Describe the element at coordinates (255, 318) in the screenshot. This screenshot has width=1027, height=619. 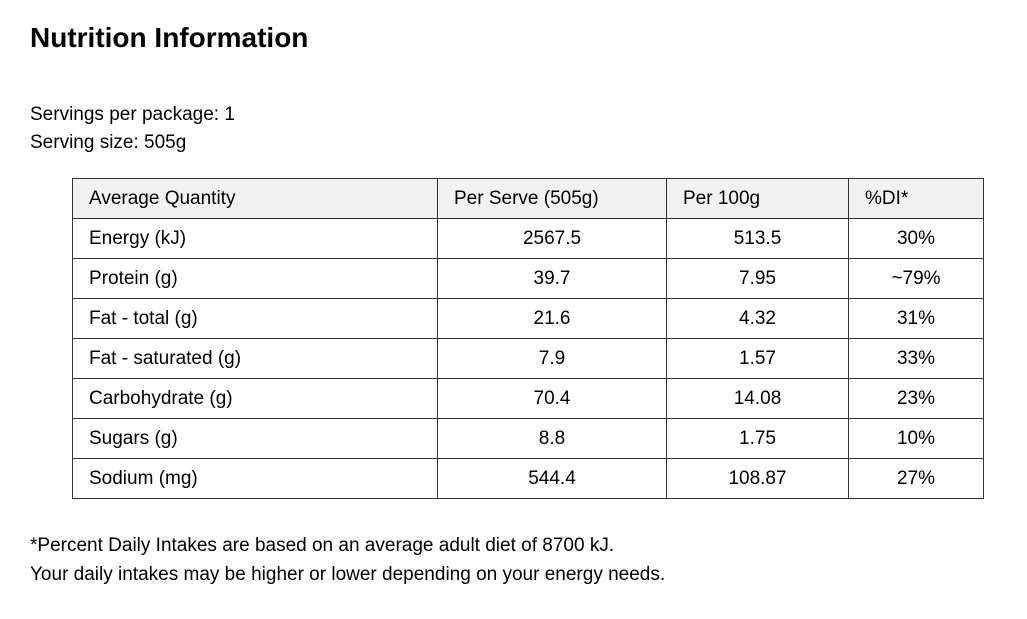
I see `nutrient-label-cell: Fat - total (g)` at that location.